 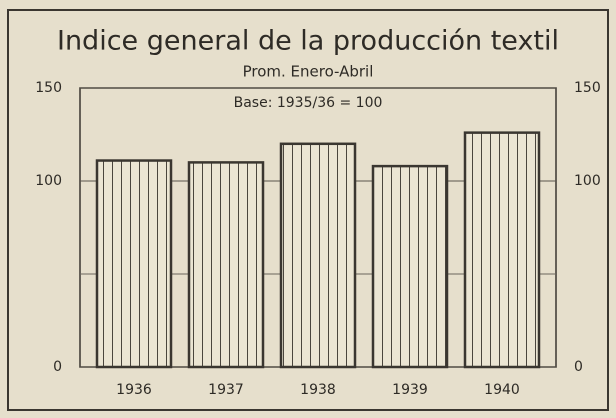 I want to click on x-tick-label: 1936, so click(x=134, y=390).